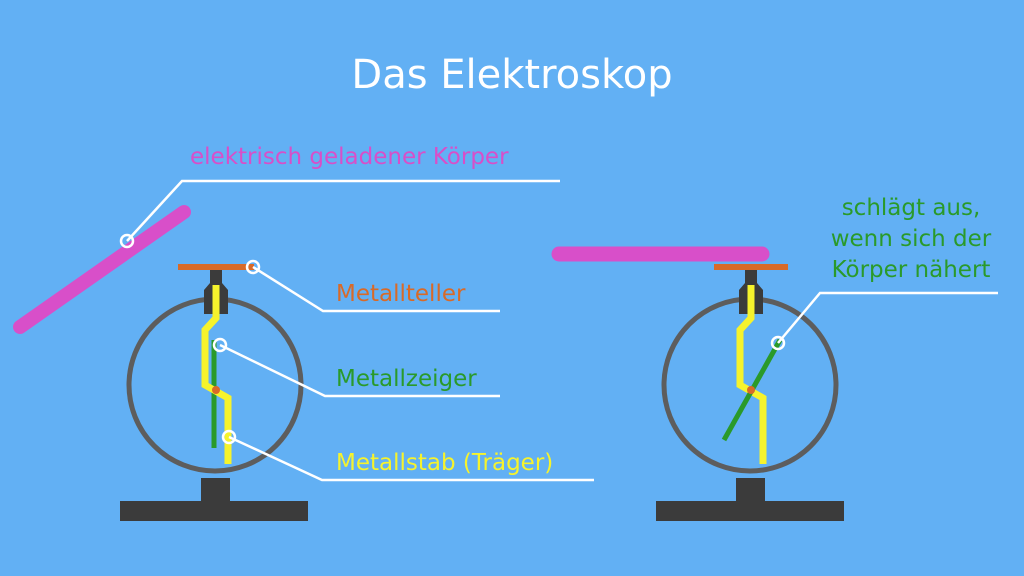 This screenshot has width=1024, height=576. I want to click on label-metal-pointer: Metallzeiger, so click(406, 379).